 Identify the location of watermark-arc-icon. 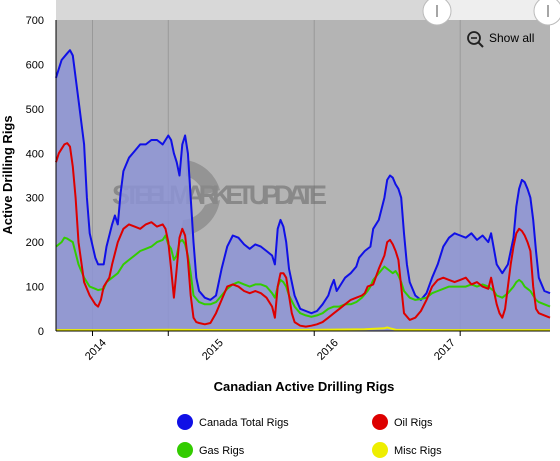
(203, 177).